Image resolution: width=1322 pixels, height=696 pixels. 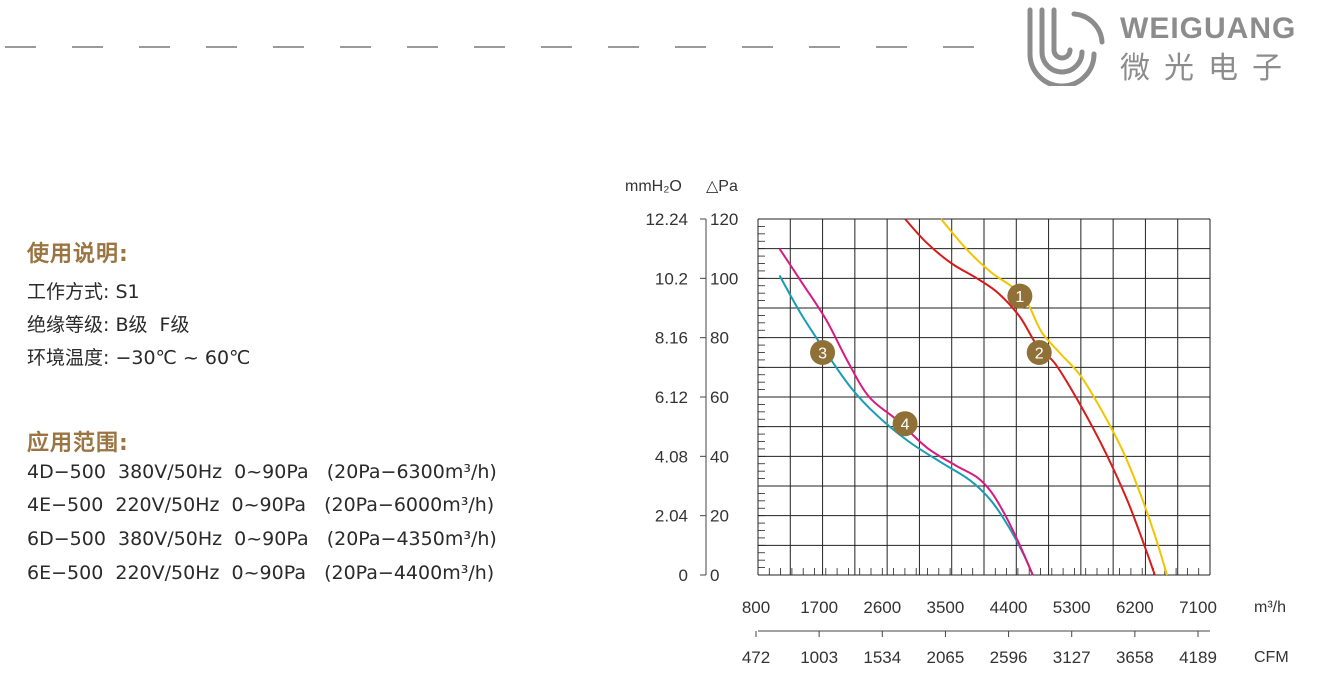 What do you see at coordinates (724, 219) in the screenshot?
I see `y-tick-pa: 120` at bounding box center [724, 219].